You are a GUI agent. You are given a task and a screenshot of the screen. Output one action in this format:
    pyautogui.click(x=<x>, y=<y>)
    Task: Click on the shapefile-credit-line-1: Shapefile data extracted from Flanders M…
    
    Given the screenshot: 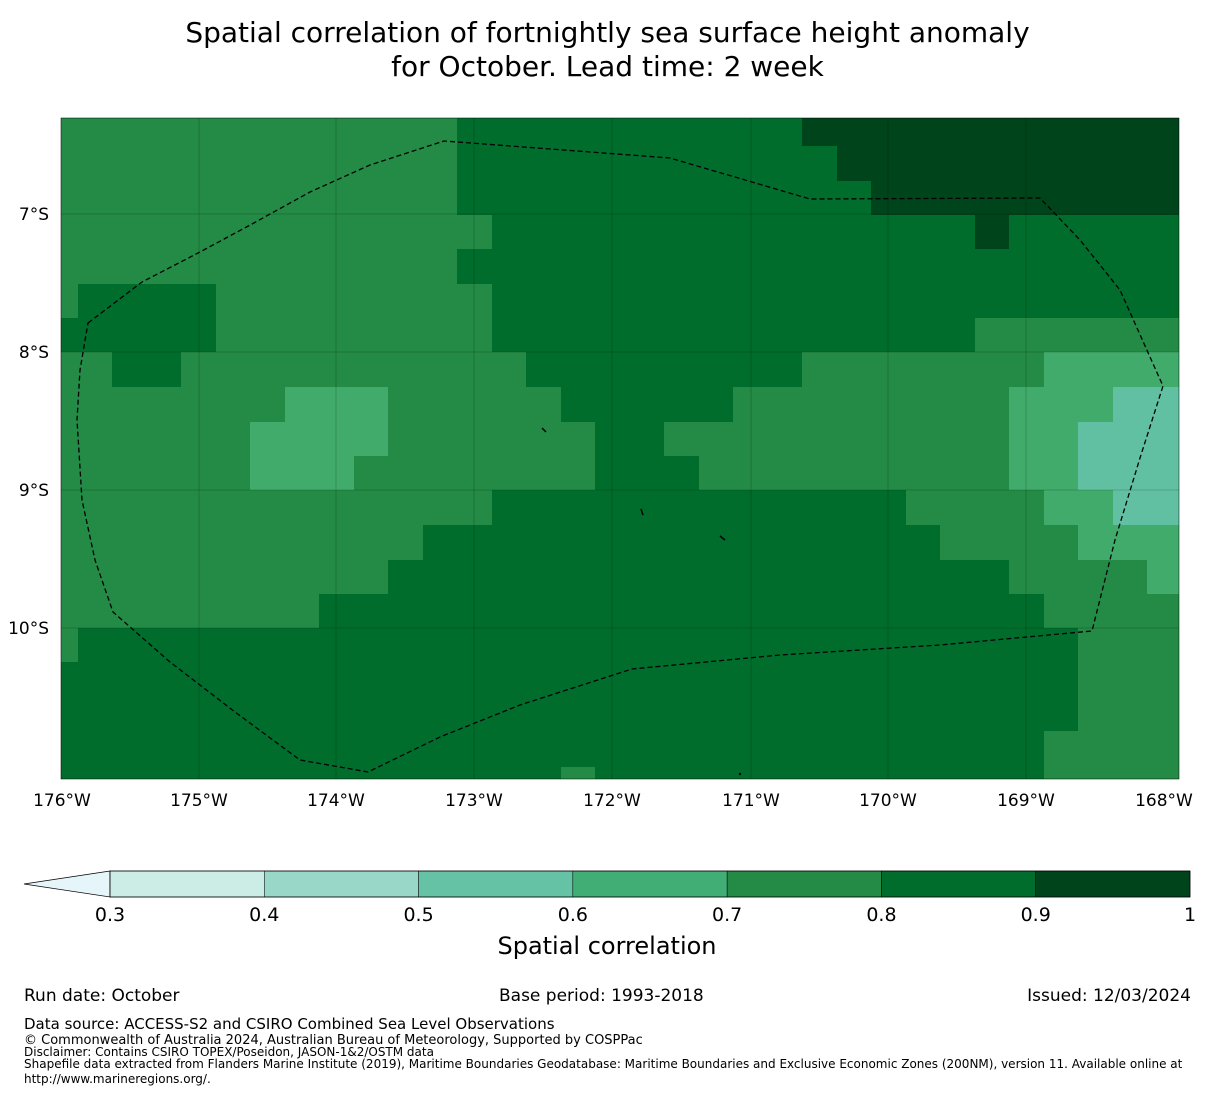 What is the action you would take?
    pyautogui.click(x=603, y=1064)
    